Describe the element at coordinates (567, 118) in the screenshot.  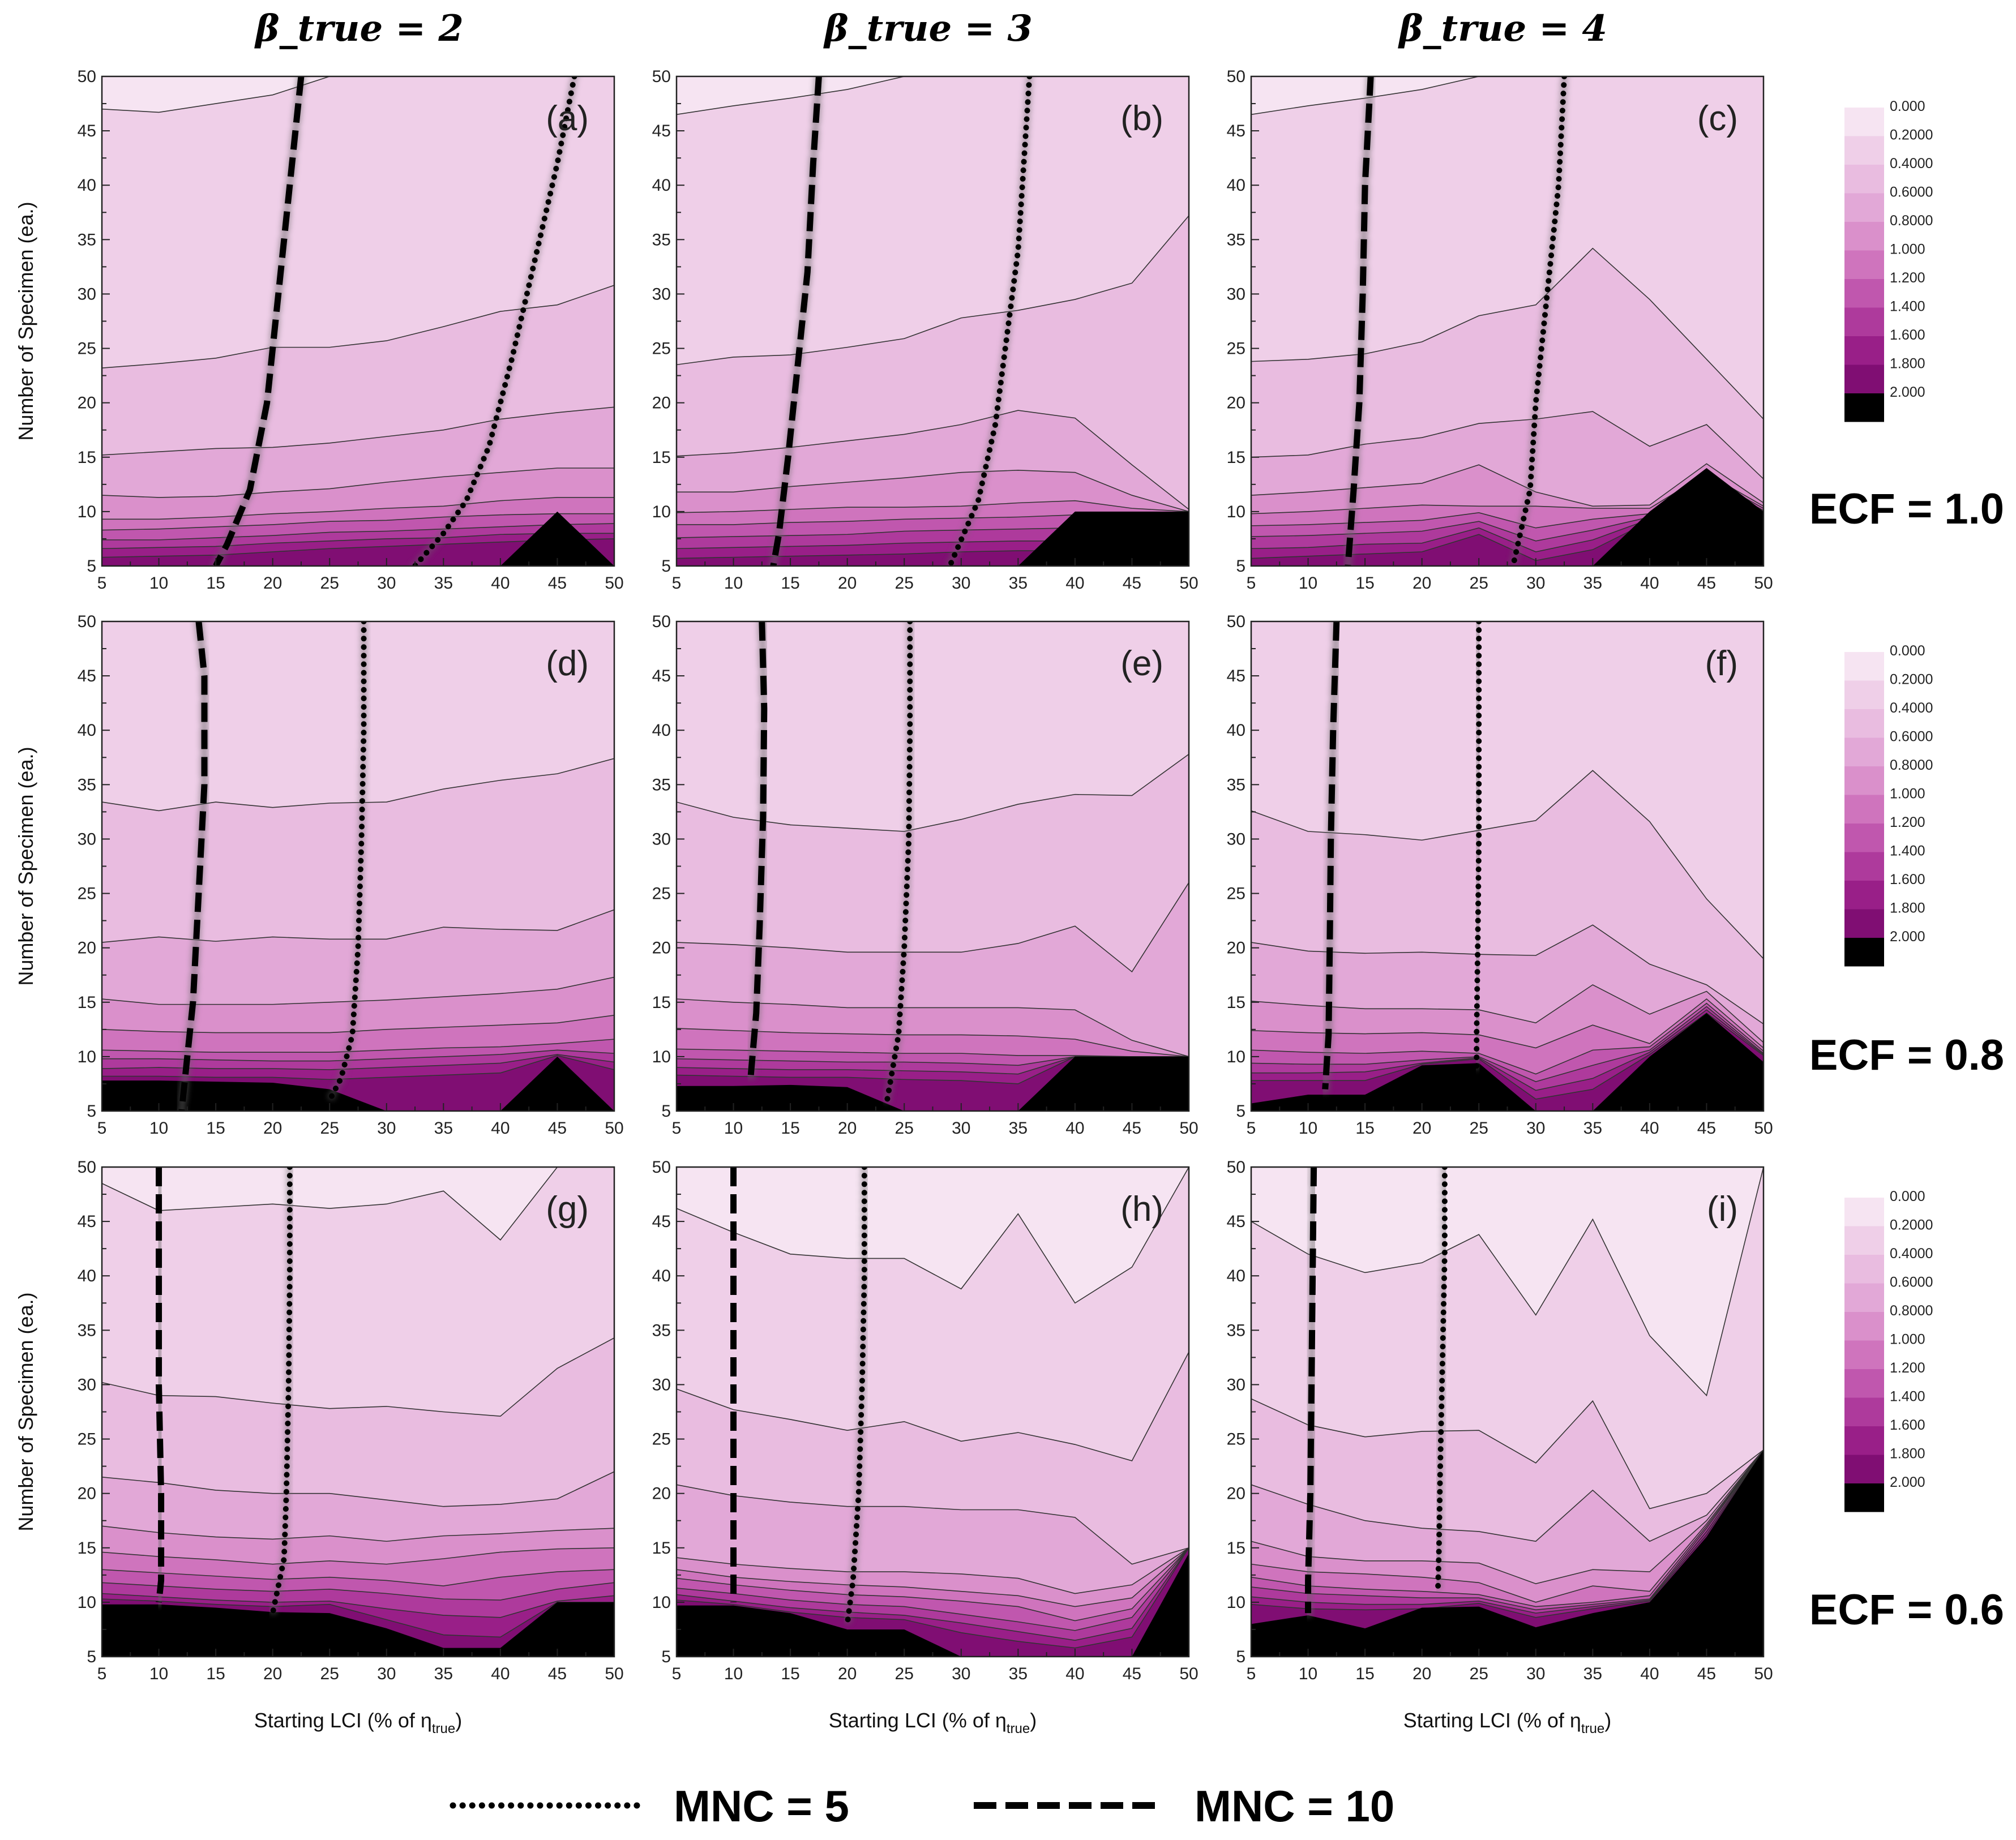
I see `panel-label-a: (a)` at that location.